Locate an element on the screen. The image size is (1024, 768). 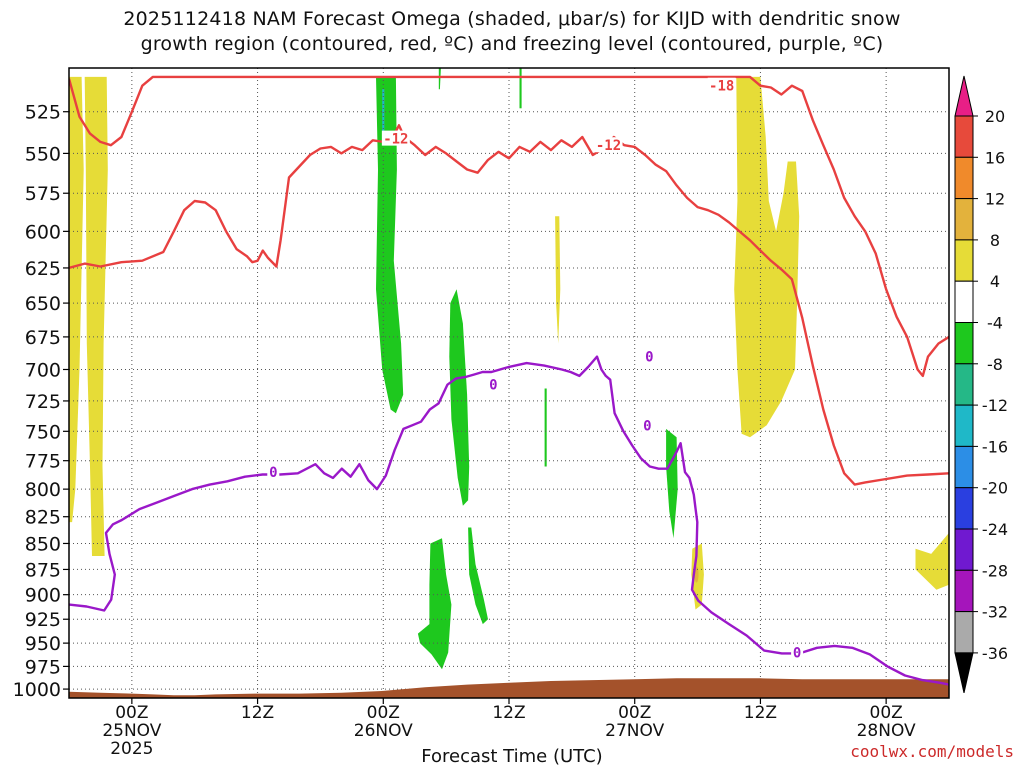
y-tick-label: 975 is located at coordinates (43, 667).